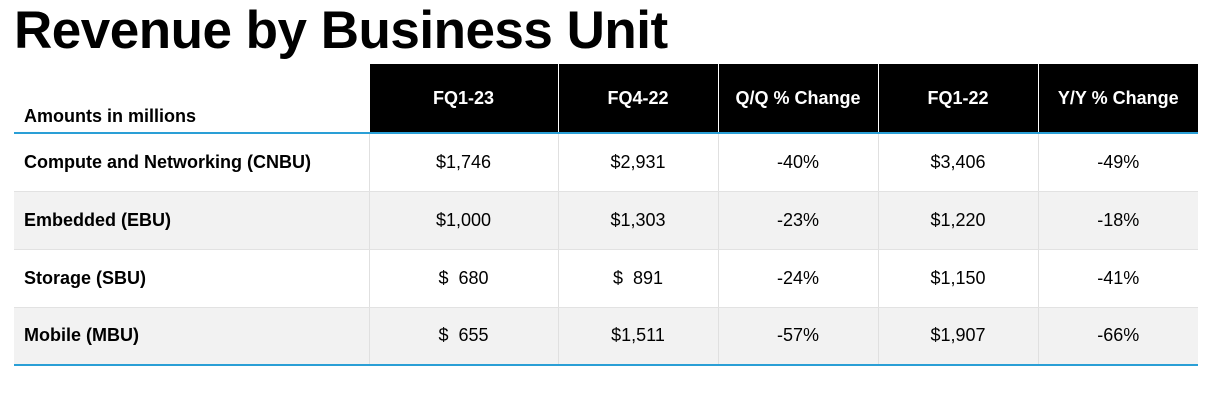 This screenshot has width=1225, height=401. Describe the element at coordinates (1117, 278) in the screenshot. I see `table-cell: -41%` at that location.